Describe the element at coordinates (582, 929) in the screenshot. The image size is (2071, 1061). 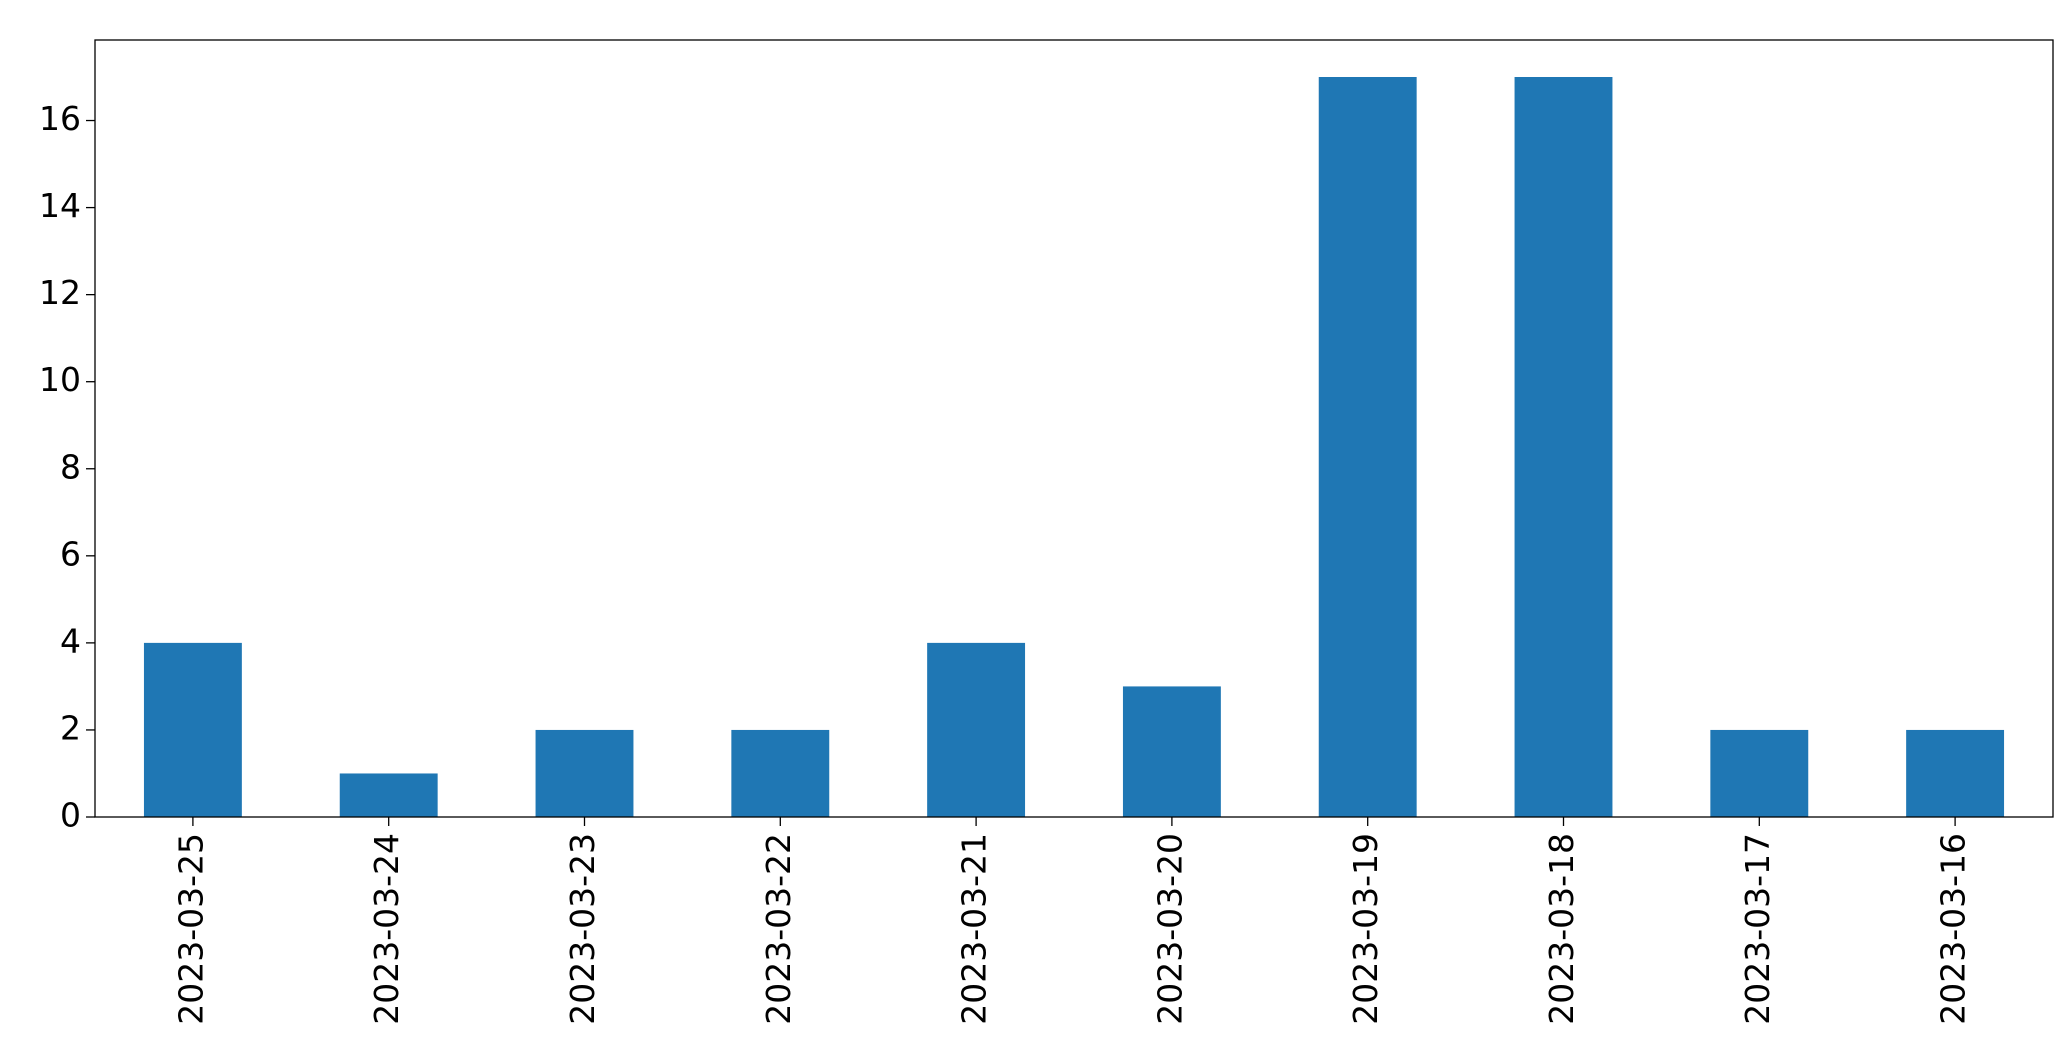
I see `x-tick-label: 2023-03-23` at that location.